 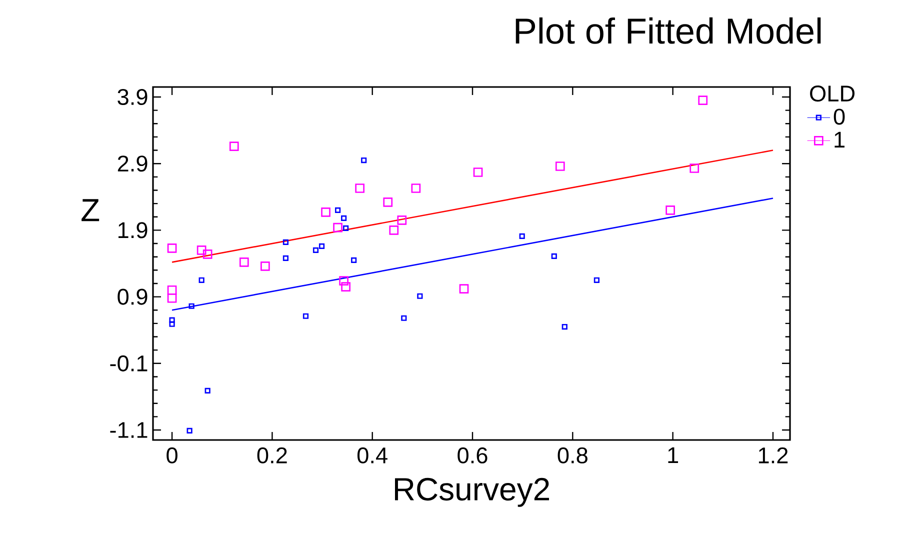 What do you see at coordinates (129, 430) in the screenshot?
I see `y-tick-label: -1.1` at bounding box center [129, 430].